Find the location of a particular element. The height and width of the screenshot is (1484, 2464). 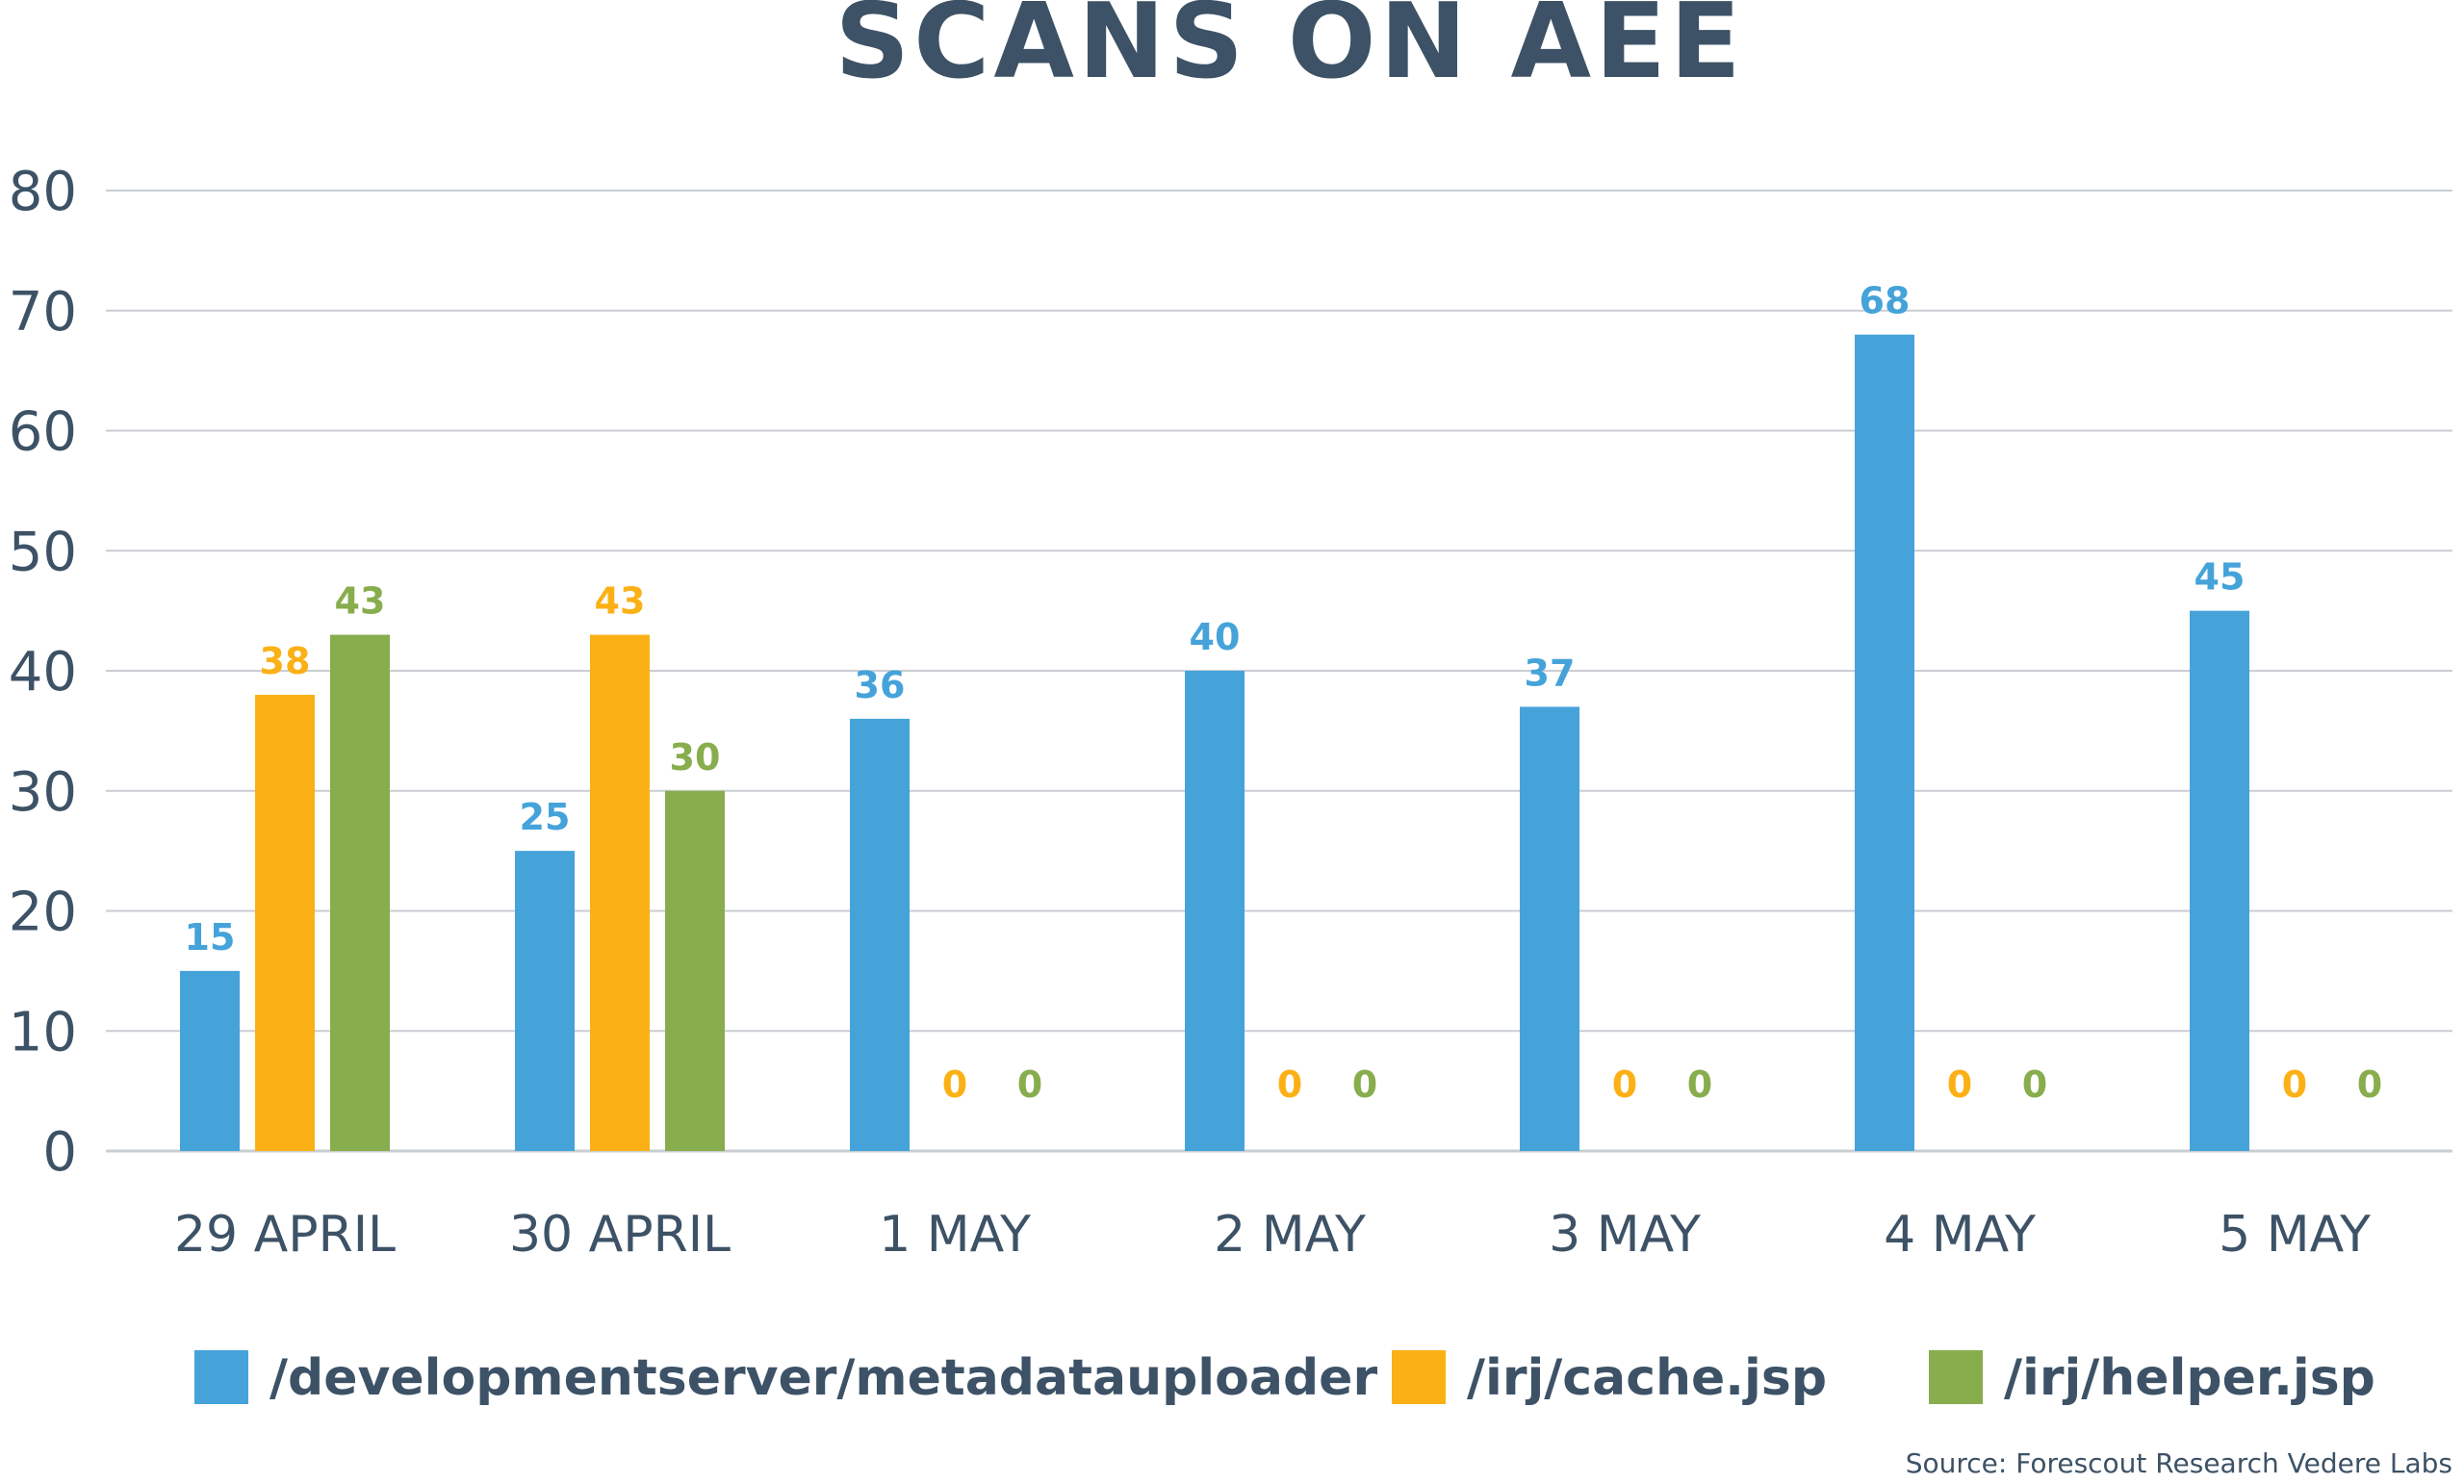

y-axis-ticks: 0 10 20 30 40 50 60 70 80 is located at coordinates (43, 673).